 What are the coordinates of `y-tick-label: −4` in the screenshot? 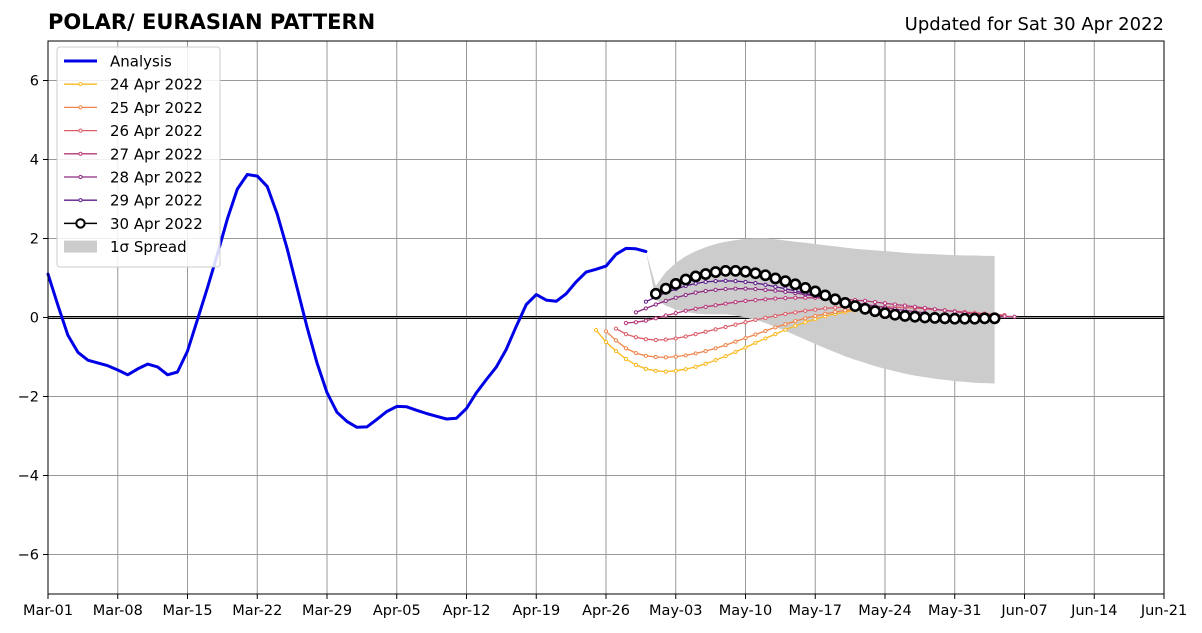 It's located at (28, 477).